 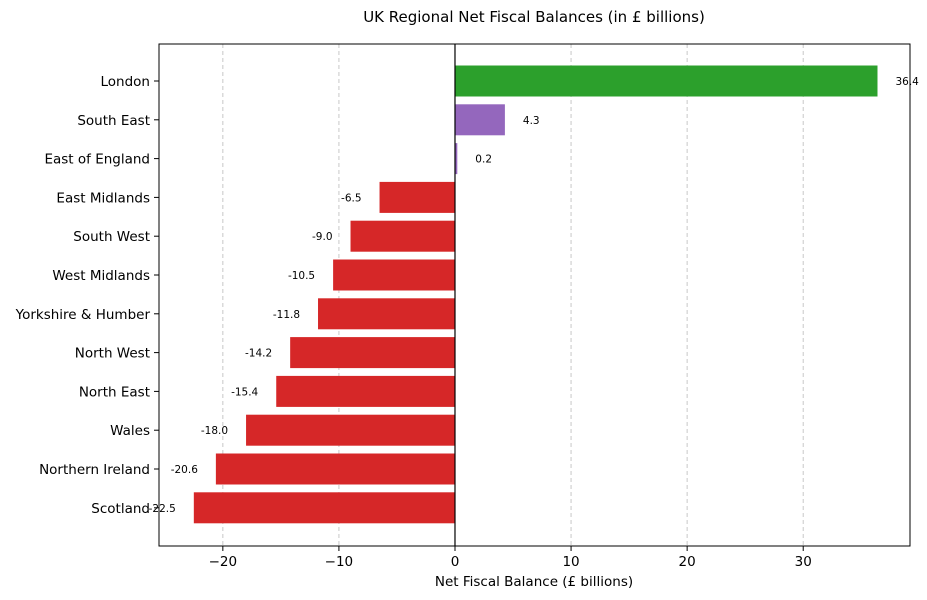 What do you see at coordinates (570, 562) in the screenshot?
I see `x-tick-label: 10` at bounding box center [570, 562].